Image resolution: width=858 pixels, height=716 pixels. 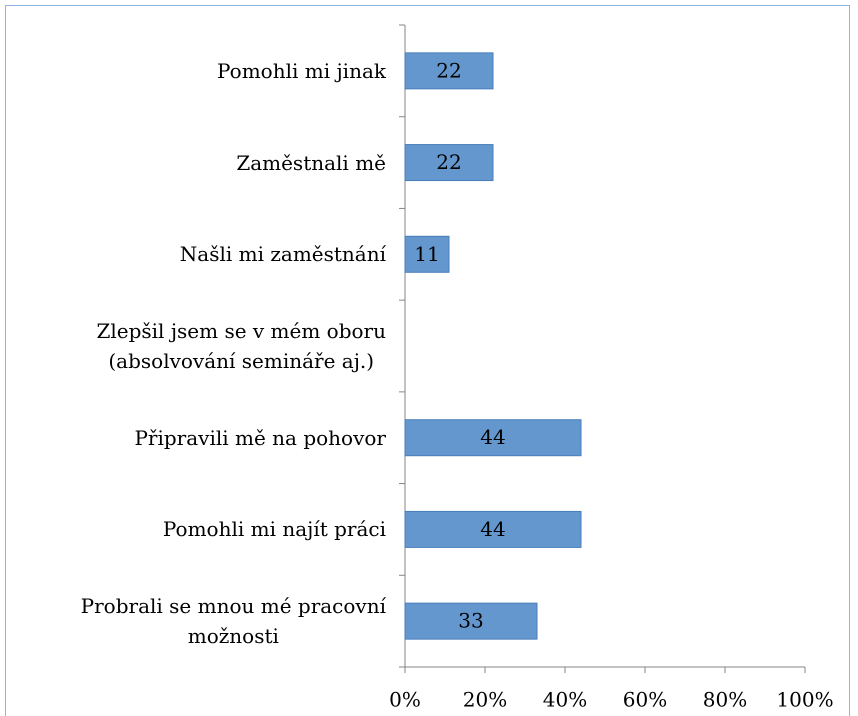 I want to click on x-tick-label: 0%, so click(x=405, y=700).